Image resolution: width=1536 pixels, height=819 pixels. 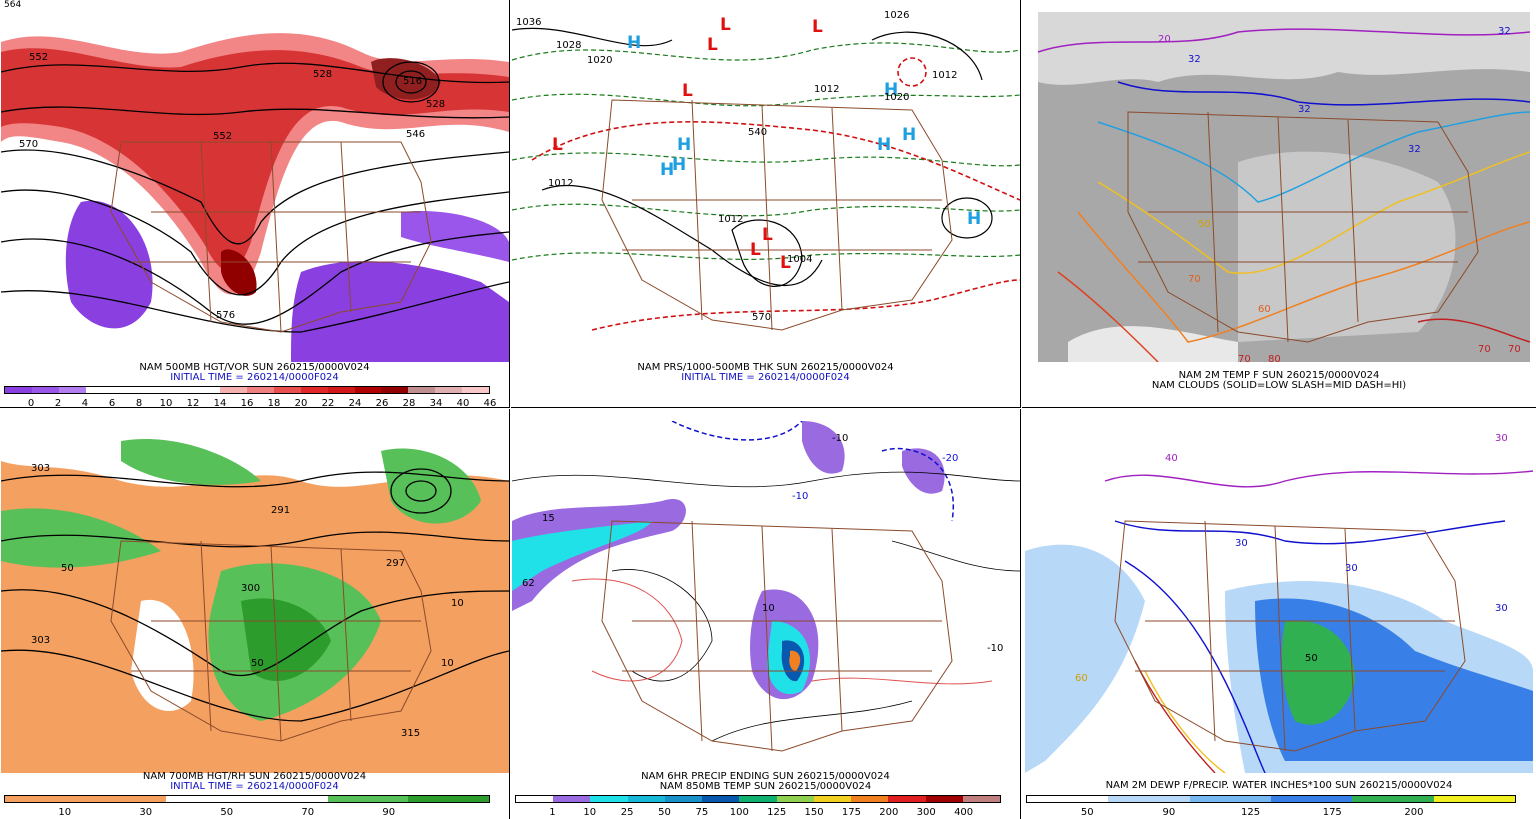 I want to click on caption-title: NAM 500MB HGT/VOR SUN 260215/0000V024, so click(x=254, y=367).